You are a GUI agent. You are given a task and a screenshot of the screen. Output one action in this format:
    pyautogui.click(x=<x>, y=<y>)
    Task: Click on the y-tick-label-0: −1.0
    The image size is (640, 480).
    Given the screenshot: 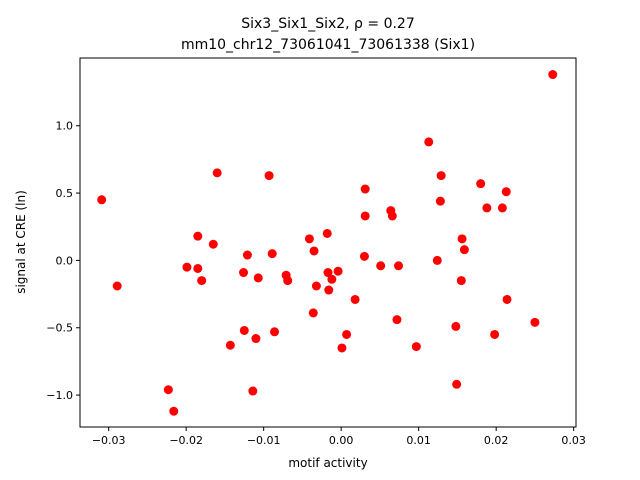 What is the action you would take?
    pyautogui.click(x=59, y=395)
    